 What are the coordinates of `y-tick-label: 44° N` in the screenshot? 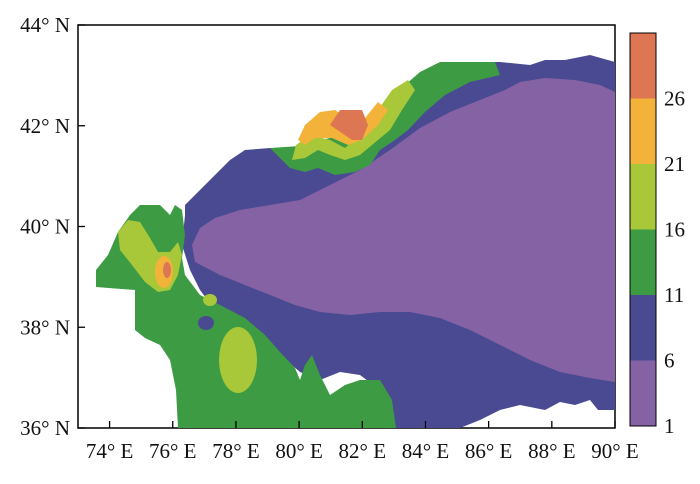 It's located at (45, 25).